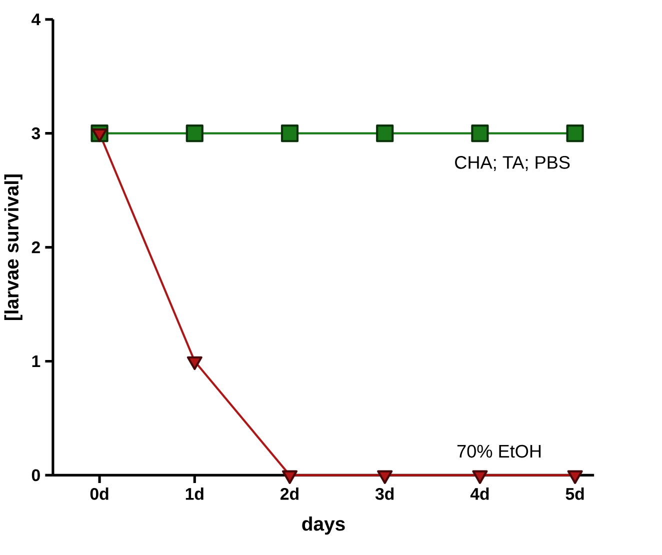 The height and width of the screenshot is (555, 662). What do you see at coordinates (36, 134) in the screenshot?
I see `y-tick-label: 3` at bounding box center [36, 134].